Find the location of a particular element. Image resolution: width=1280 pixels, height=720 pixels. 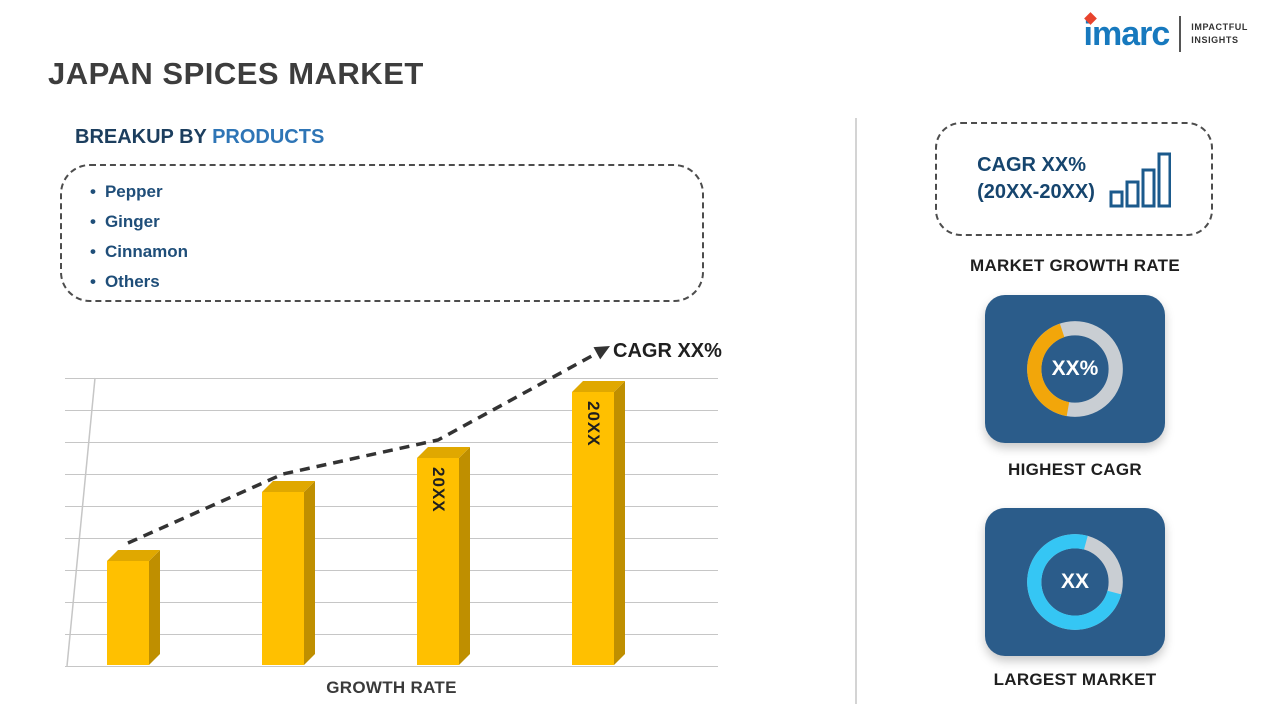

bar-4: 20XX is located at coordinates (593, 528).